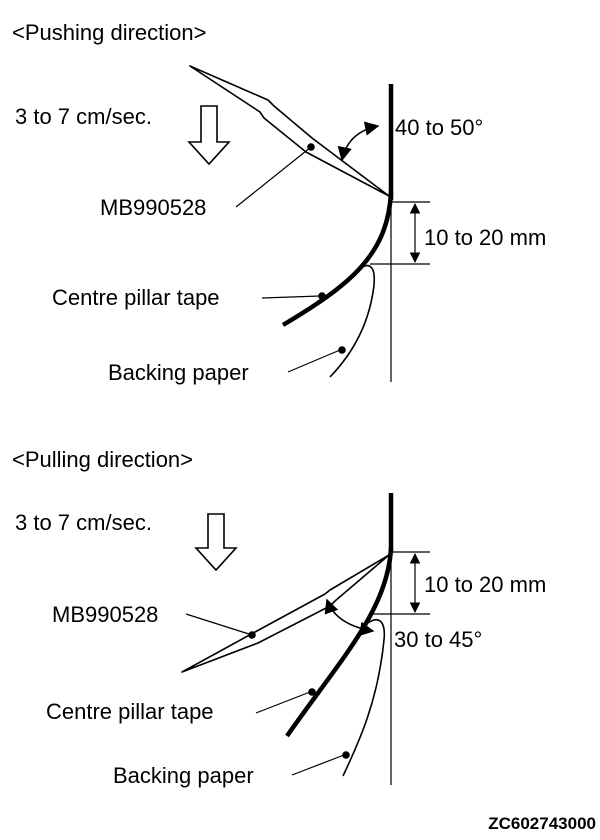  What do you see at coordinates (83, 522) in the screenshot?
I see `pulling-speed-label: 3 to 7 cm/sec.` at bounding box center [83, 522].